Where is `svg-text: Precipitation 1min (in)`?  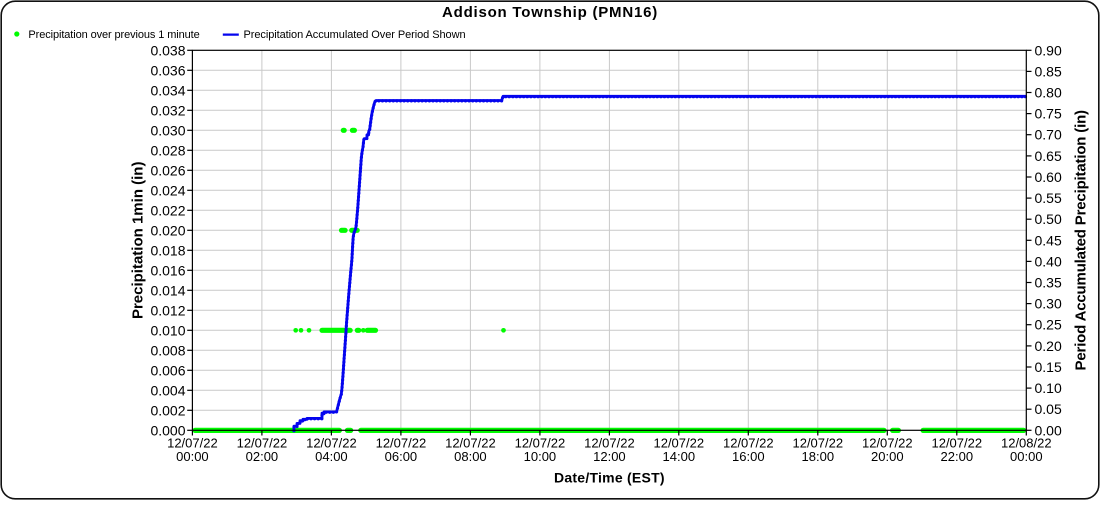 svg-text: Precipitation 1min (in) is located at coordinates (137, 241).